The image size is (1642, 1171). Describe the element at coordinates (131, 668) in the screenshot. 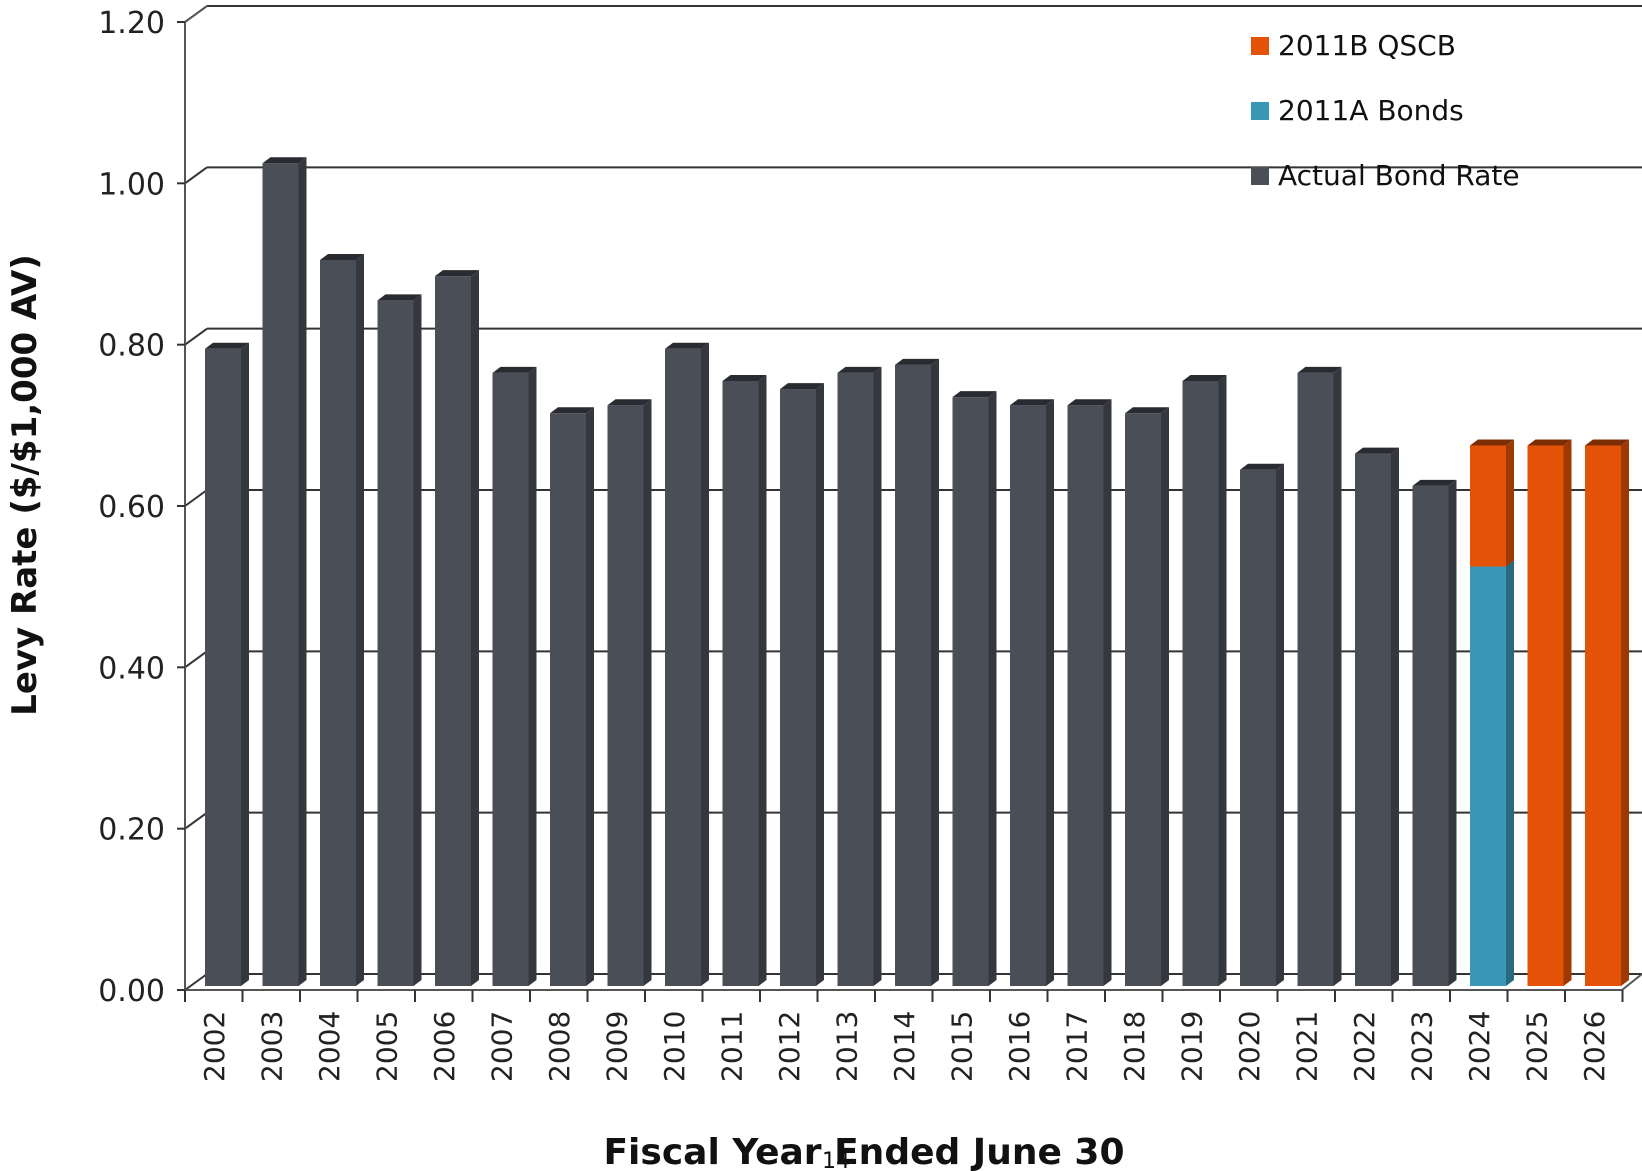

I see `y-tick-label: 0.40` at that location.